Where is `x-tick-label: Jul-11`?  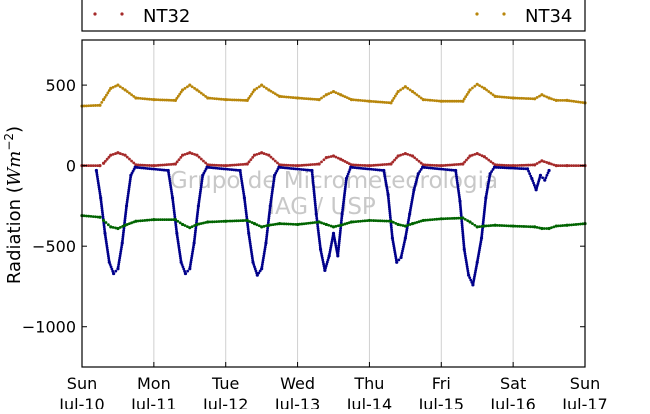 x-tick-label: Jul-11 is located at coordinates (153, 402).